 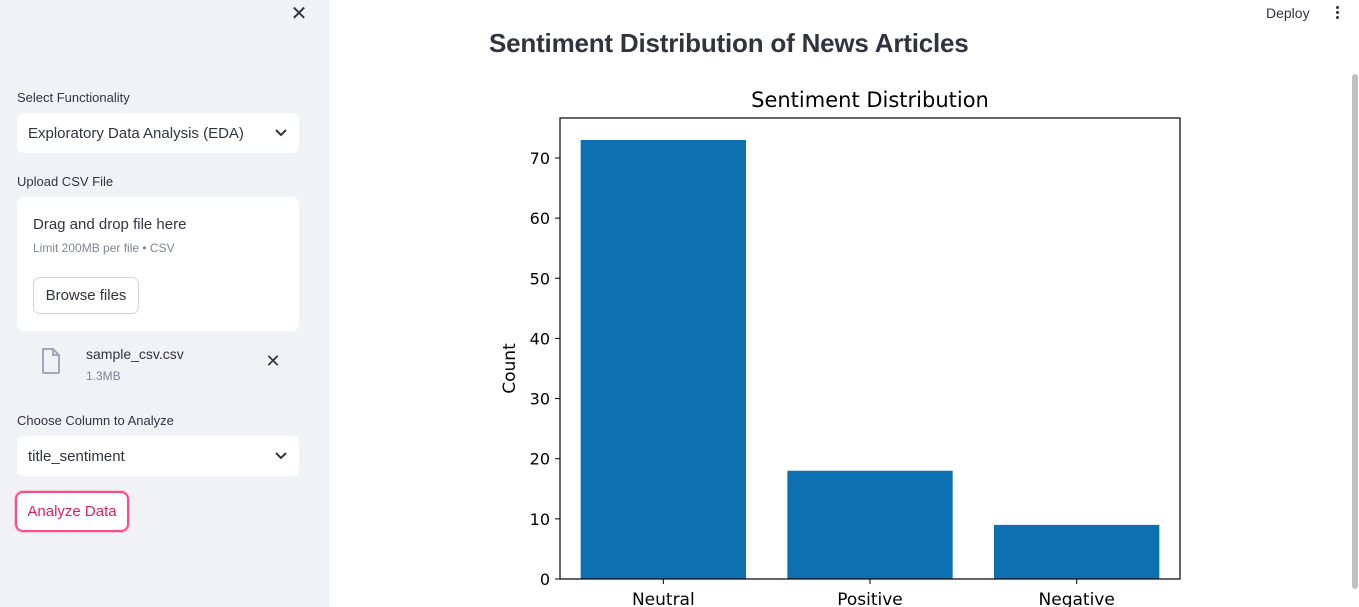 I want to click on file-icon, so click(x=51, y=363).